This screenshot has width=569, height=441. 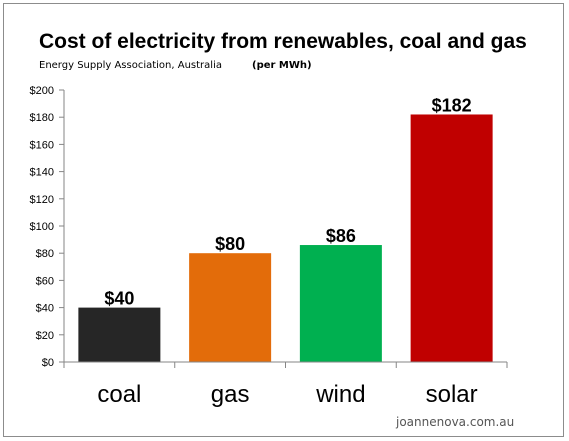 I want to click on data-label-solar: $182, so click(x=452, y=105).